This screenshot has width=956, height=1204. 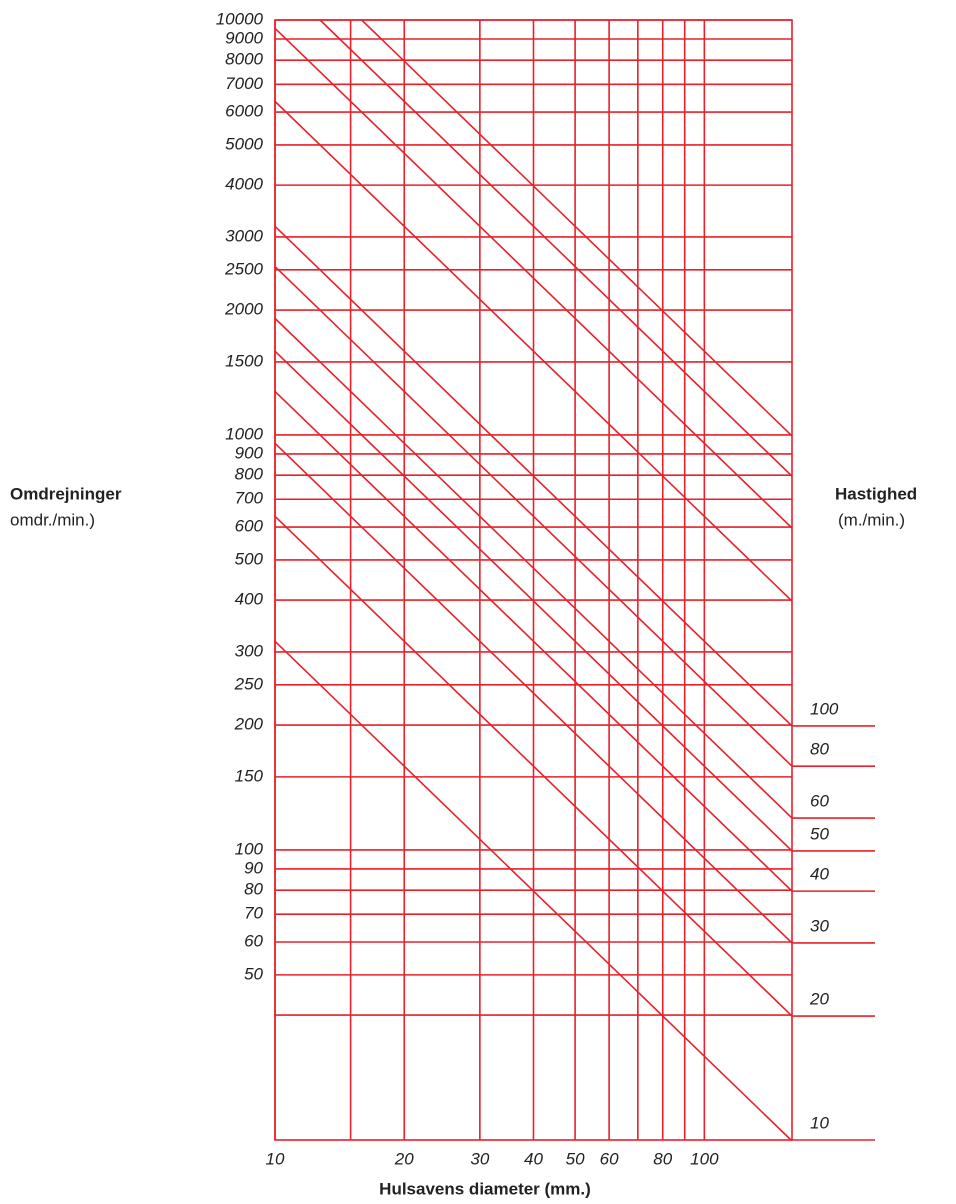 What do you see at coordinates (244, 111) in the screenshot?
I see `y-tick-label: 6000` at bounding box center [244, 111].